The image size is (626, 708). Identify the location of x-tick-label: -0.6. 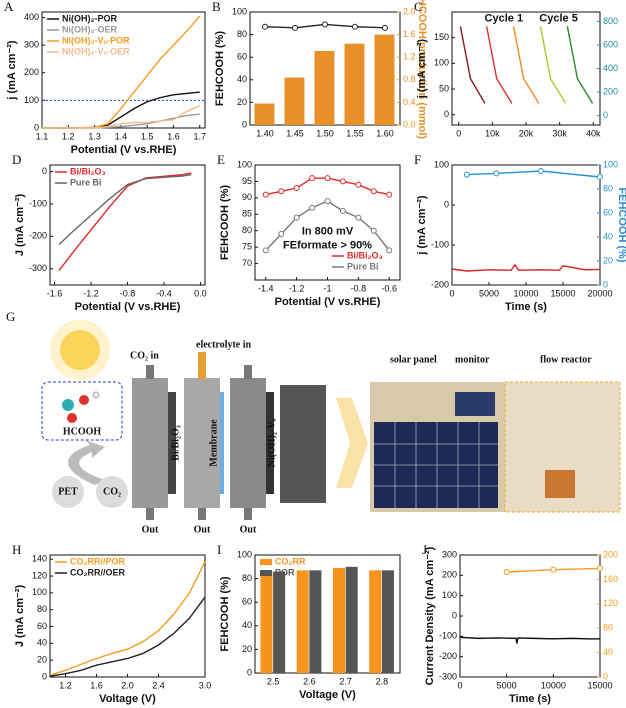
(389, 288).